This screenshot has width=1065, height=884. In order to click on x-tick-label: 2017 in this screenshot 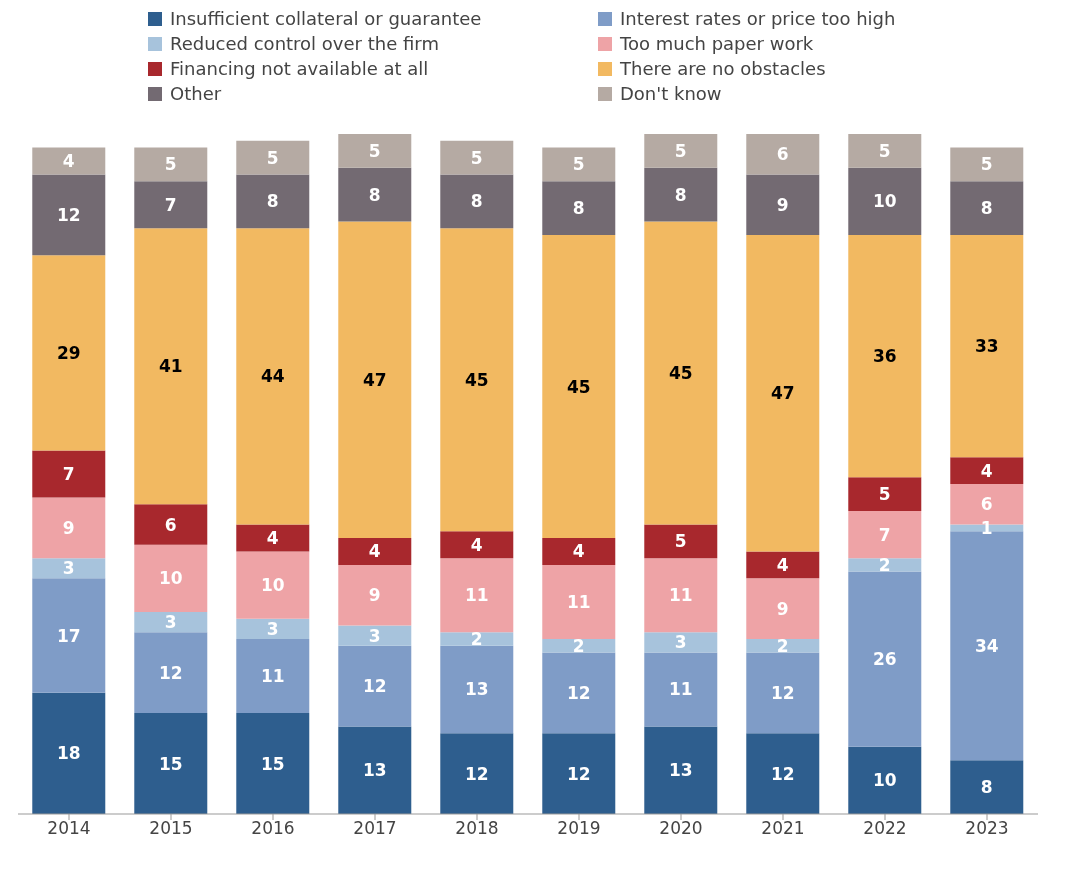, I will do `click(375, 828)`.